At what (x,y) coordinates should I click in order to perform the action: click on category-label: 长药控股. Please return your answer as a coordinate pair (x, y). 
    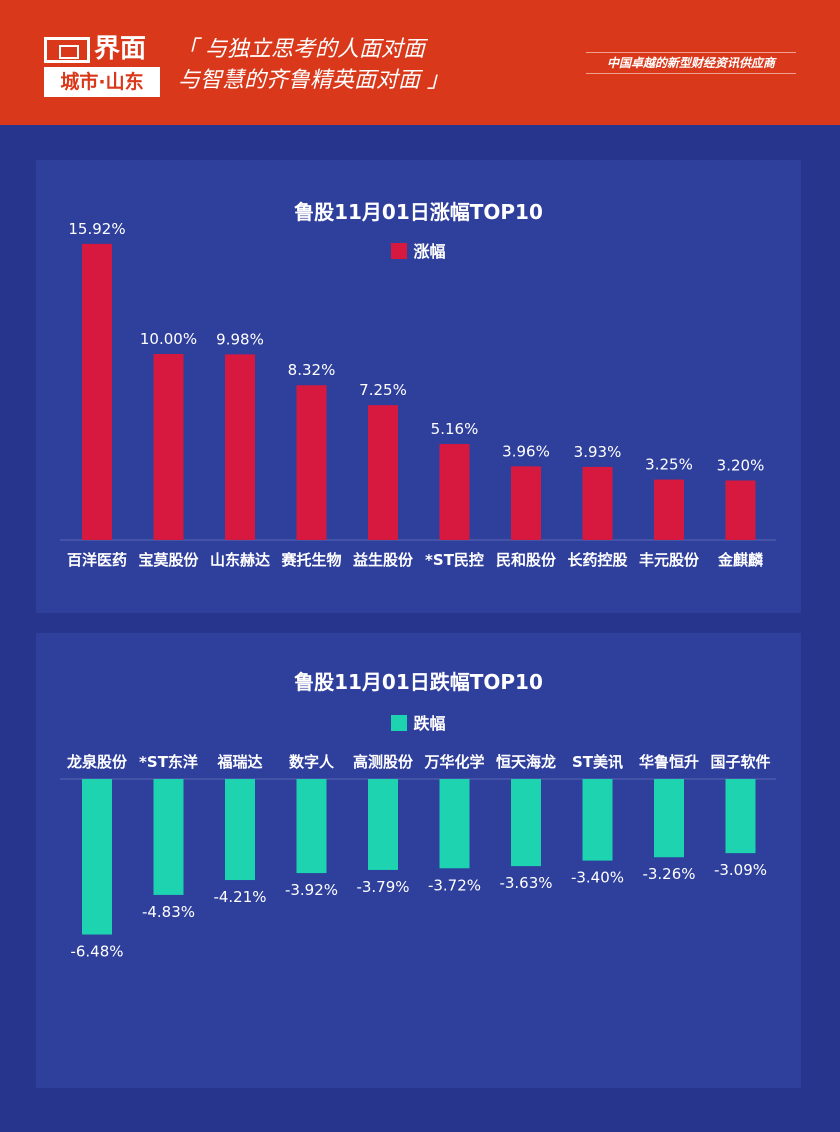
    Looking at the image, I should click on (597, 560).